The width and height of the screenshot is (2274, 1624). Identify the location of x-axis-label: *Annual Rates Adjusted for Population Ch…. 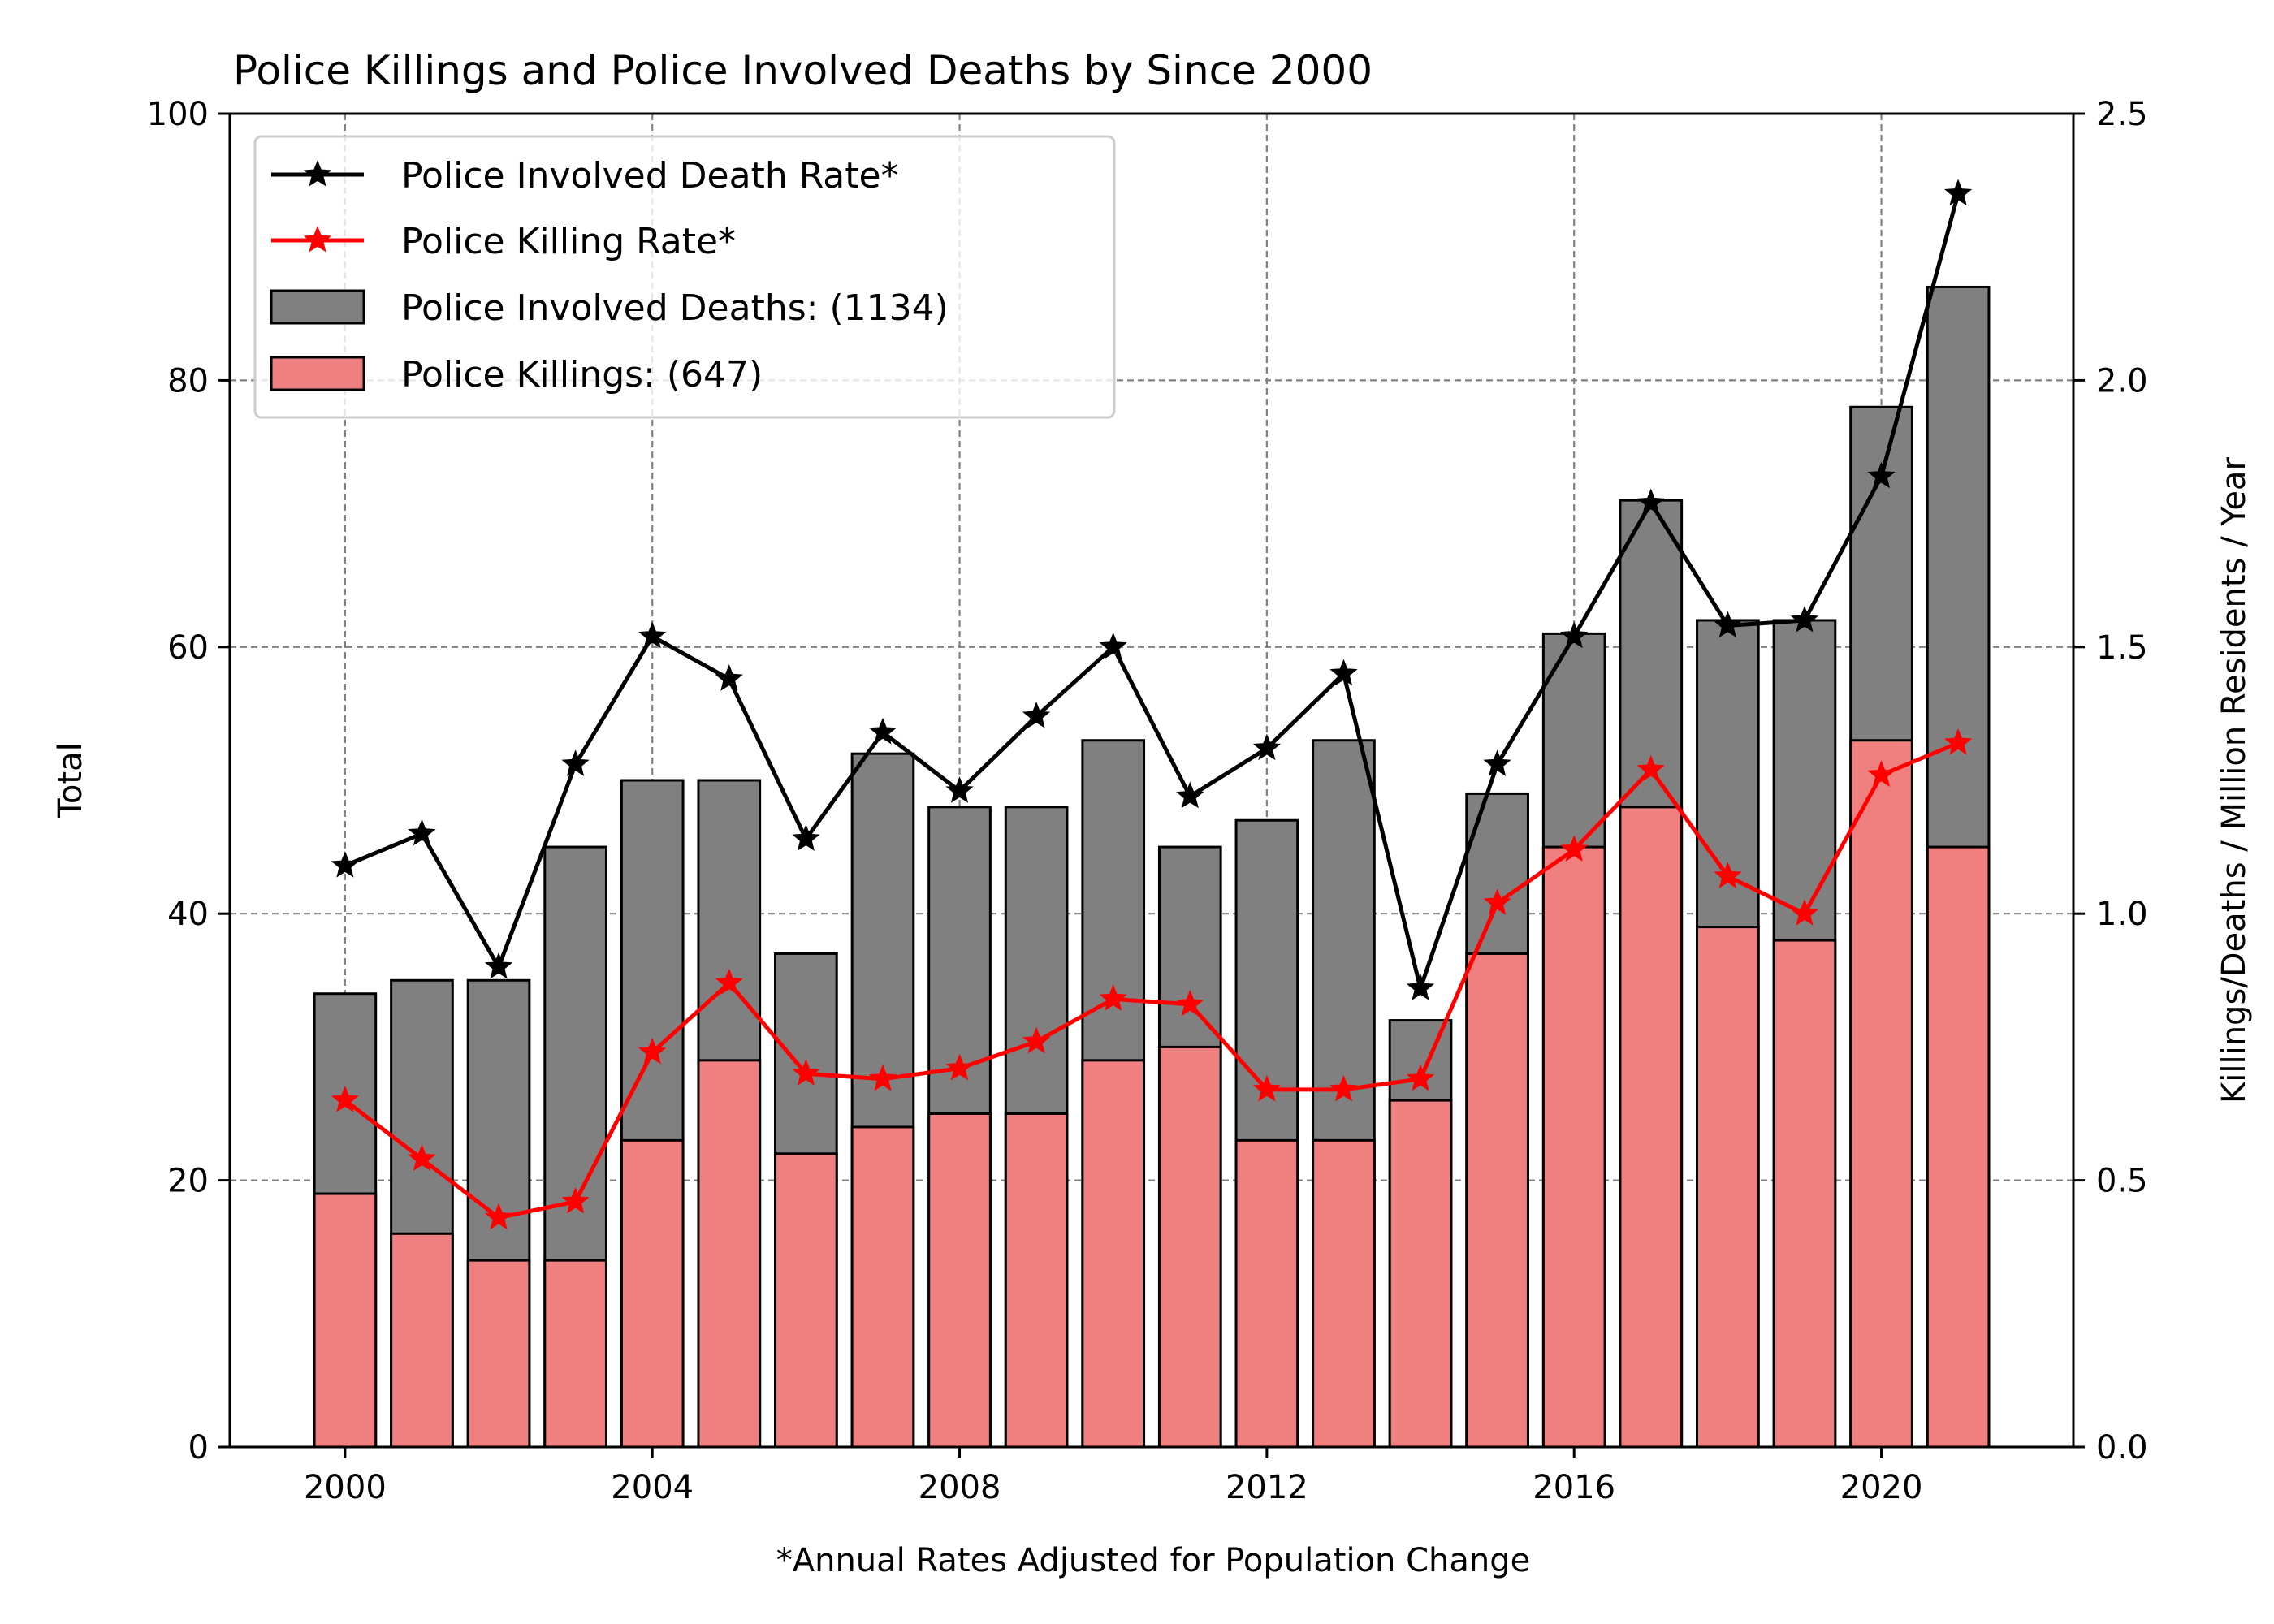
(1153, 1561).